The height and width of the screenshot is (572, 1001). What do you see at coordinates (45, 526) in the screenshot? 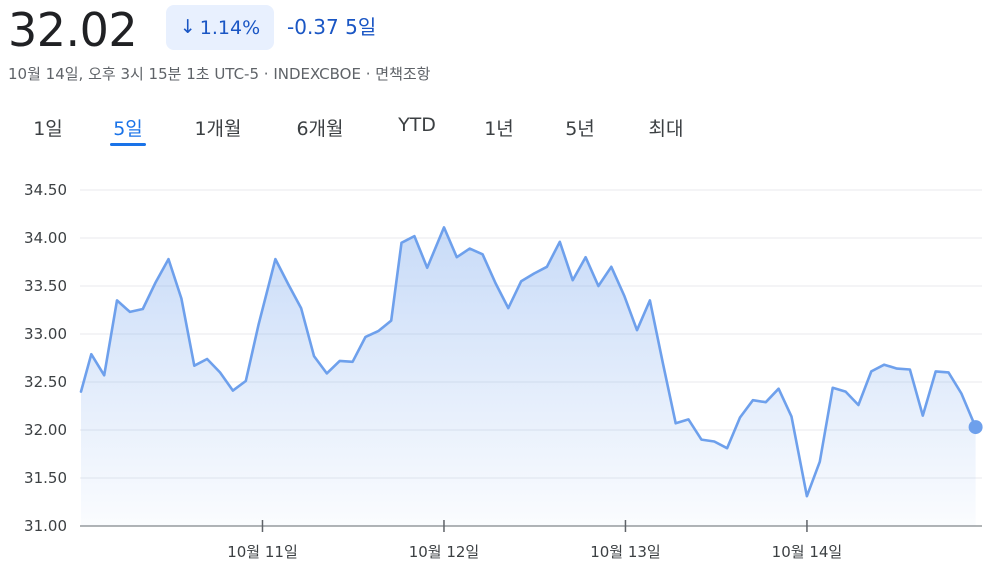
I see `y-tick-label: 31.00` at bounding box center [45, 526].